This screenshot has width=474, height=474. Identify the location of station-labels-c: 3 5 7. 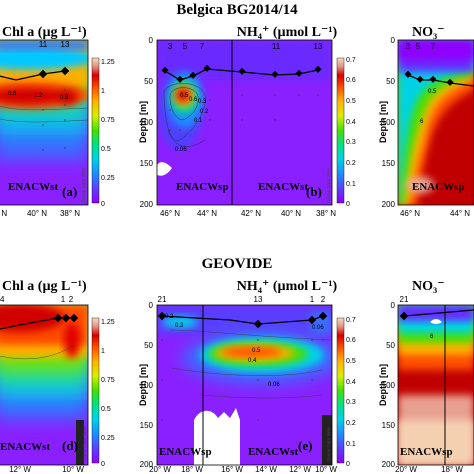
(421, 46).